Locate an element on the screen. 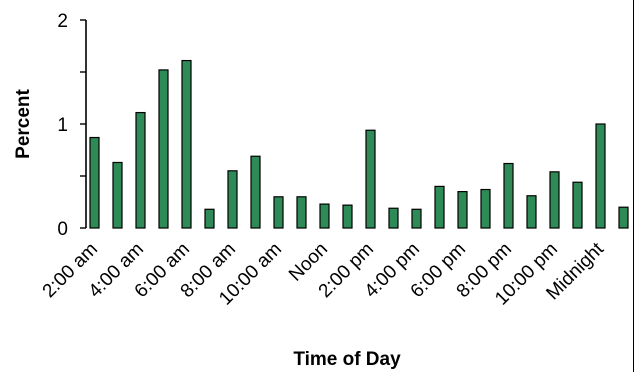 This screenshot has height=372, width=635. y-tick-label: 1 is located at coordinates (62, 125).